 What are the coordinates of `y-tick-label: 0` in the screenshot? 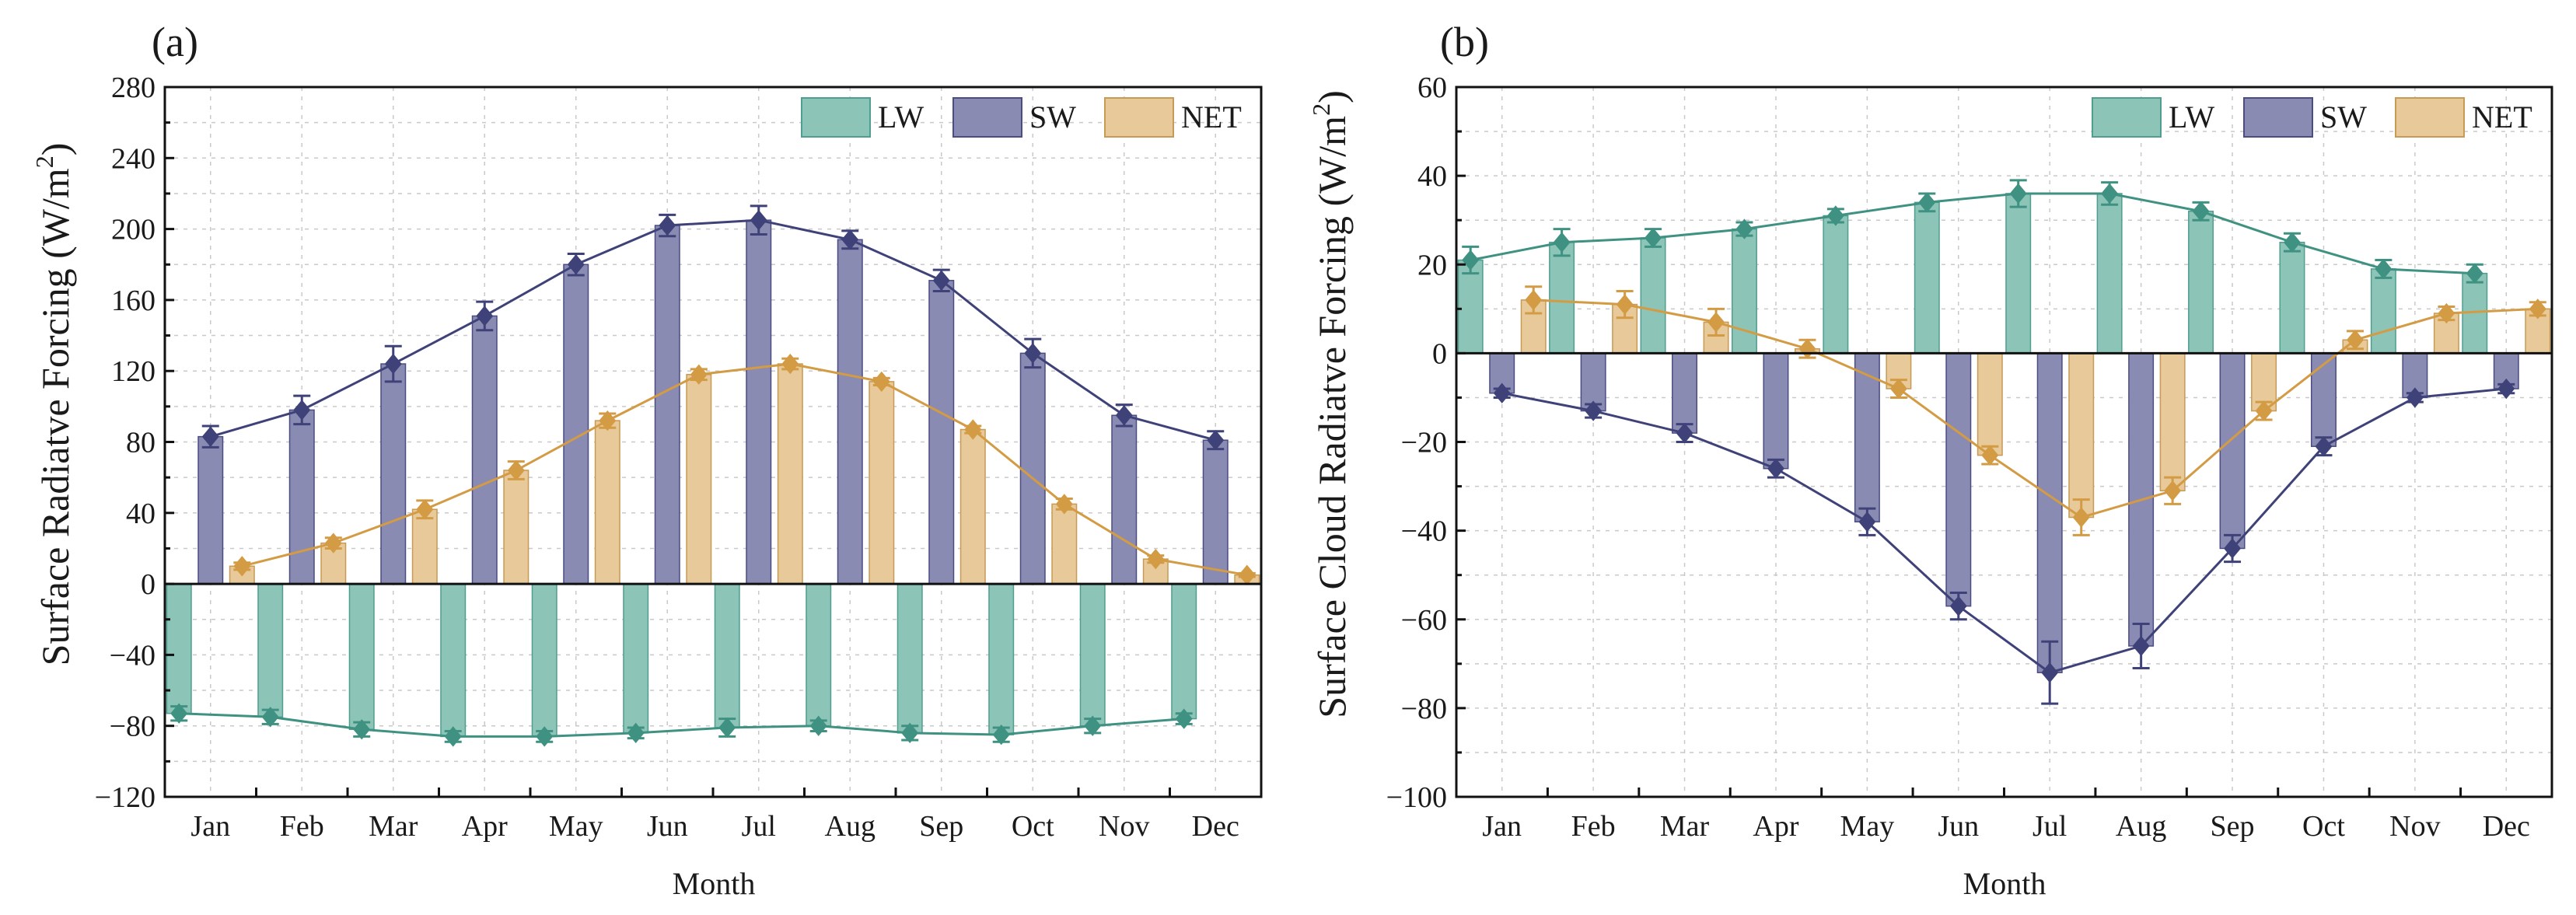 It's located at (1439, 353).